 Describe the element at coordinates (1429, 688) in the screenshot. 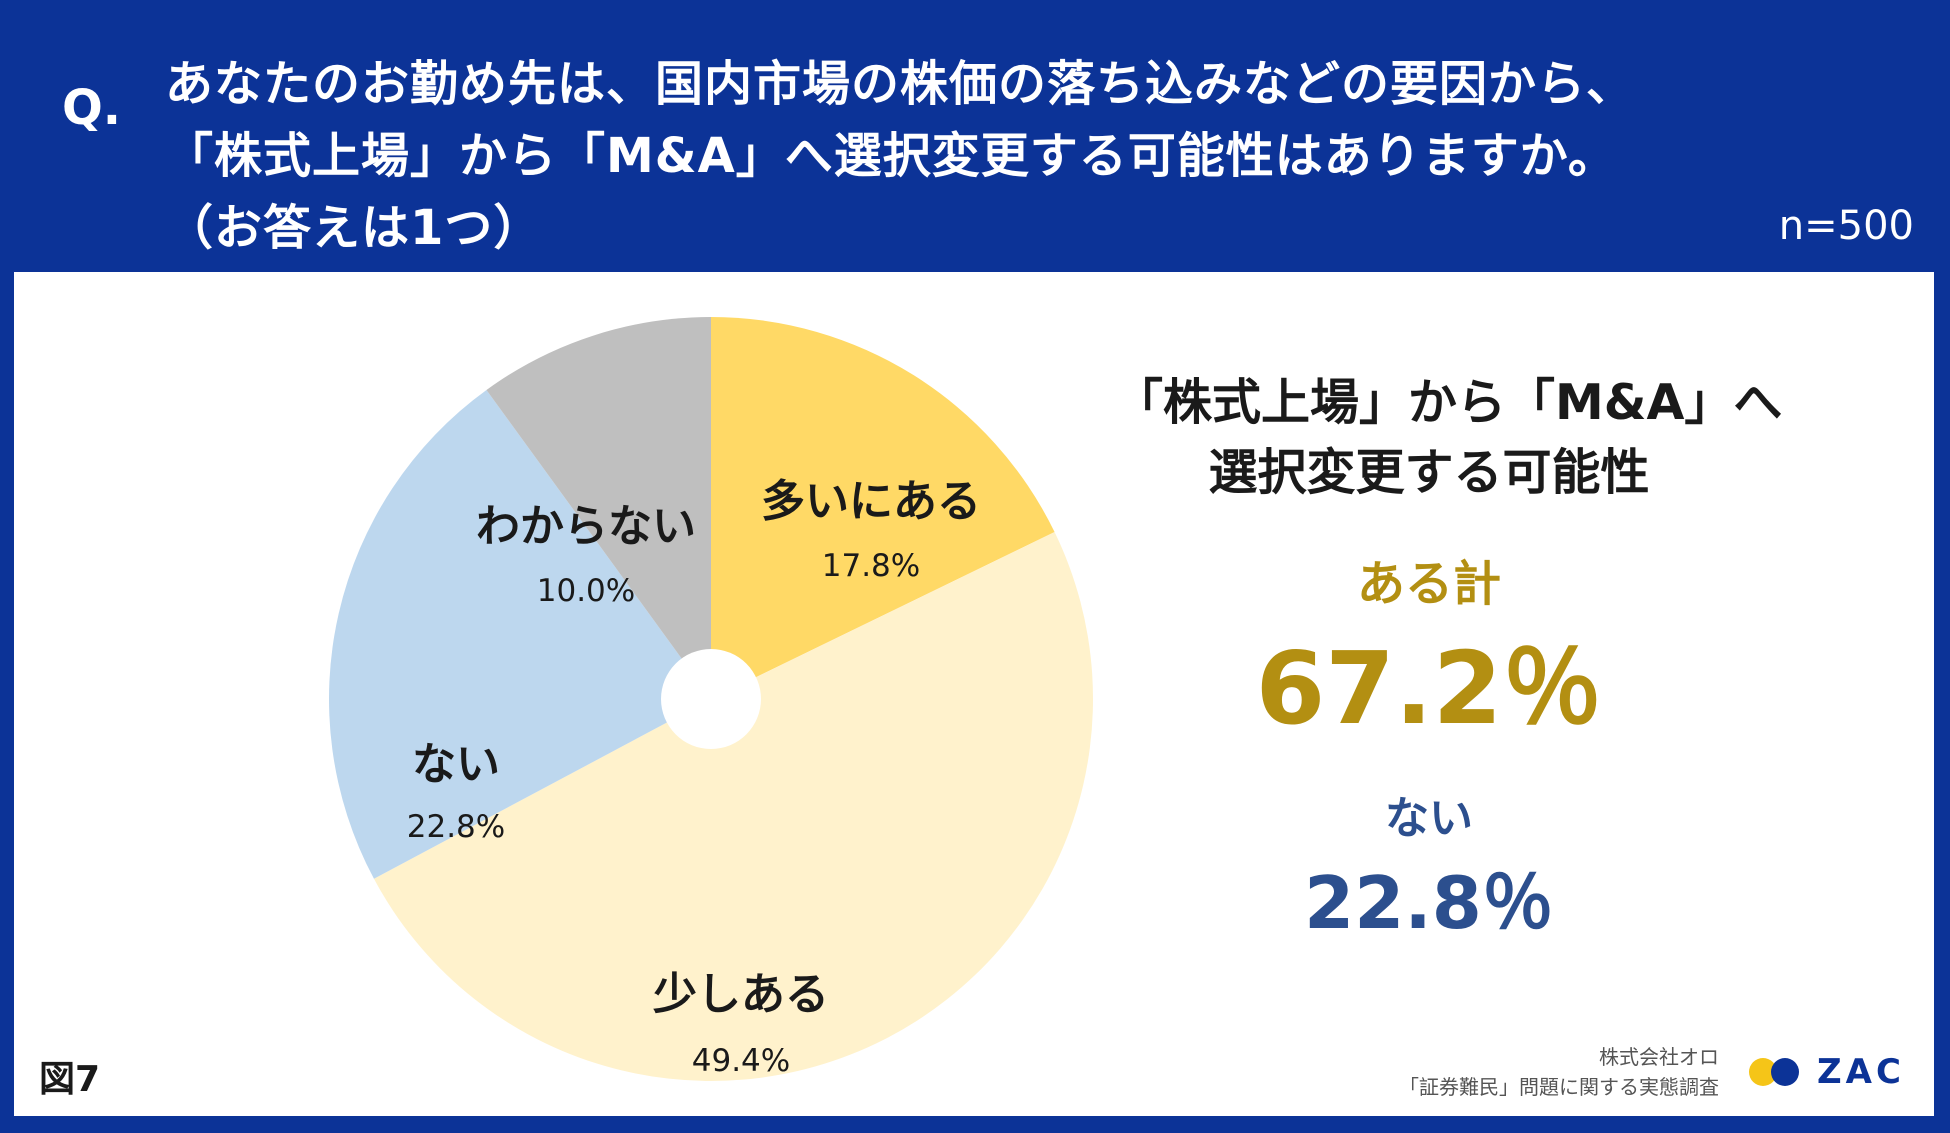

I see `sum-value: 67.2％` at that location.